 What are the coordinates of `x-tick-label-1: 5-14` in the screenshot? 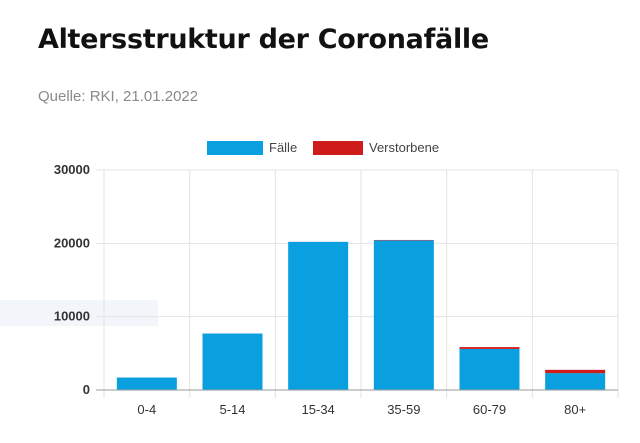 It's located at (232, 409).